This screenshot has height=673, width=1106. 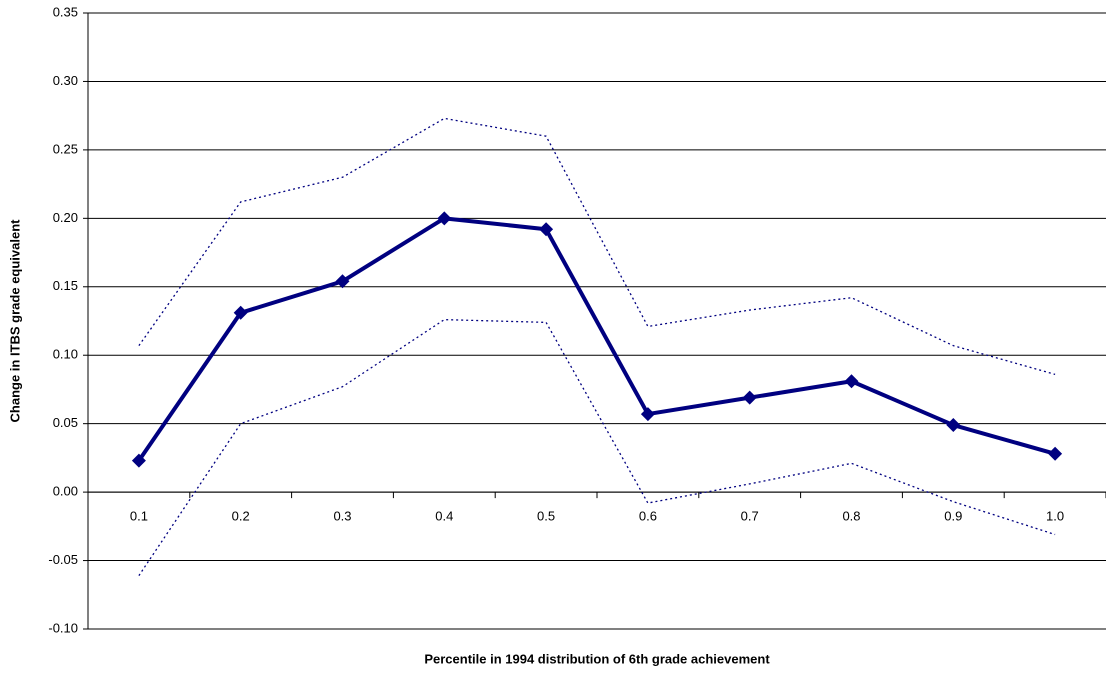 I want to click on y-tick-label: 0.15, so click(x=65, y=285).